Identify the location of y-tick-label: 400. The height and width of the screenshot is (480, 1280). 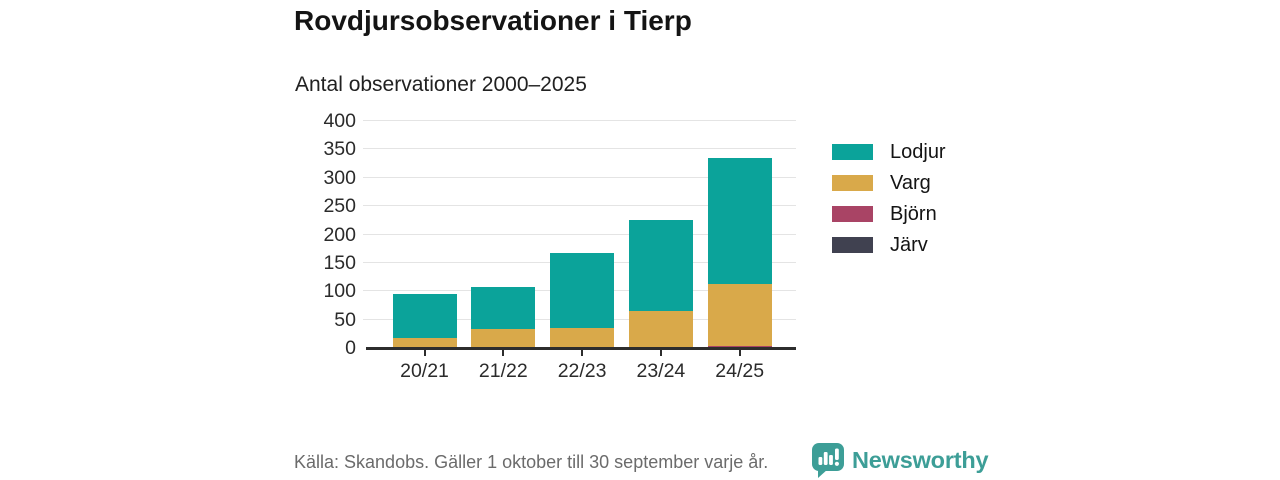
(339, 121).